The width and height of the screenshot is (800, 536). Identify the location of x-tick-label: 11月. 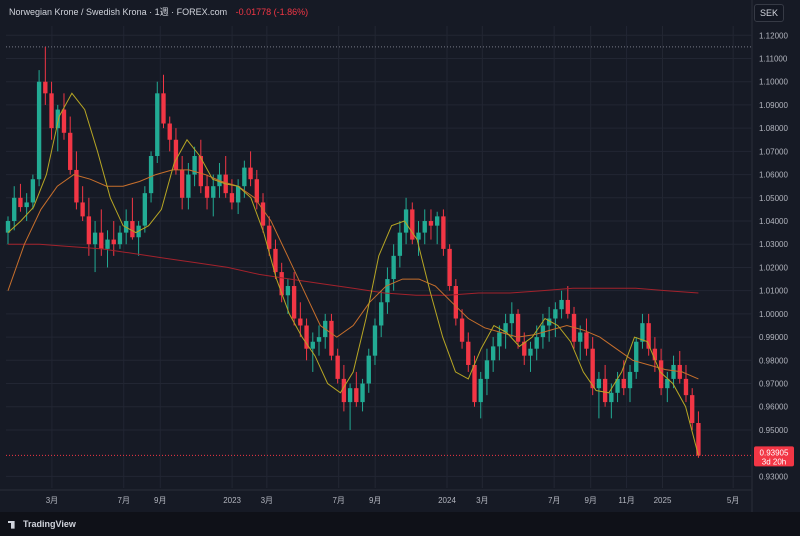
(626, 500).